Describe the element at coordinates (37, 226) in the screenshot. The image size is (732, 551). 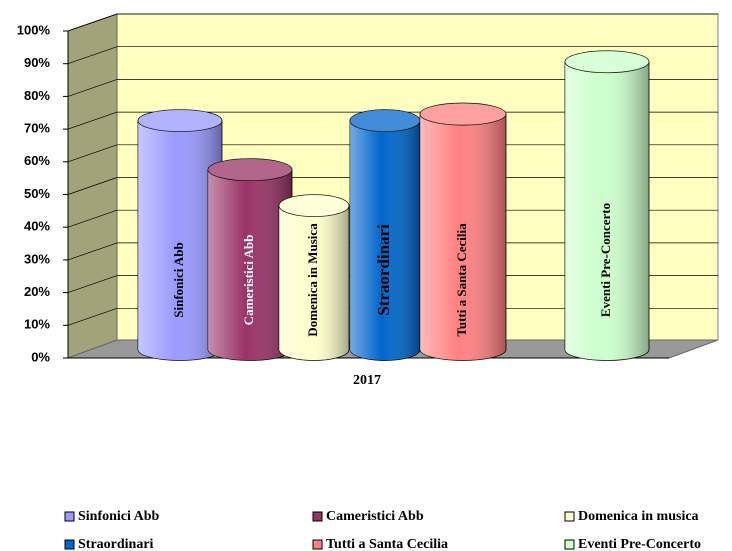
I see `y-tick-label: 40%` at that location.